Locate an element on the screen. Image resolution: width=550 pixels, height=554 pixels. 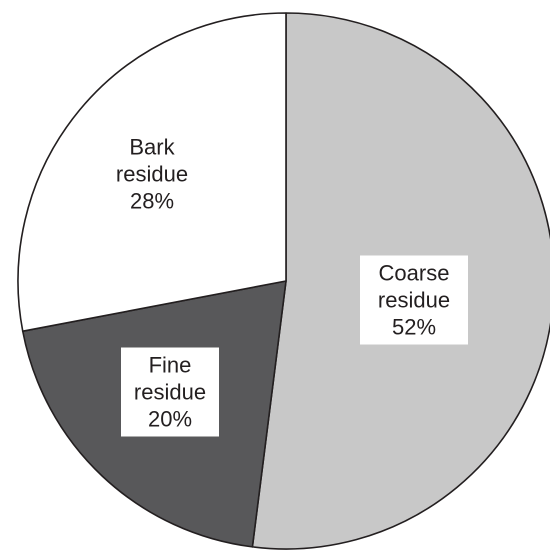
pie-slice-category-label: Fine is located at coordinates (170, 365).